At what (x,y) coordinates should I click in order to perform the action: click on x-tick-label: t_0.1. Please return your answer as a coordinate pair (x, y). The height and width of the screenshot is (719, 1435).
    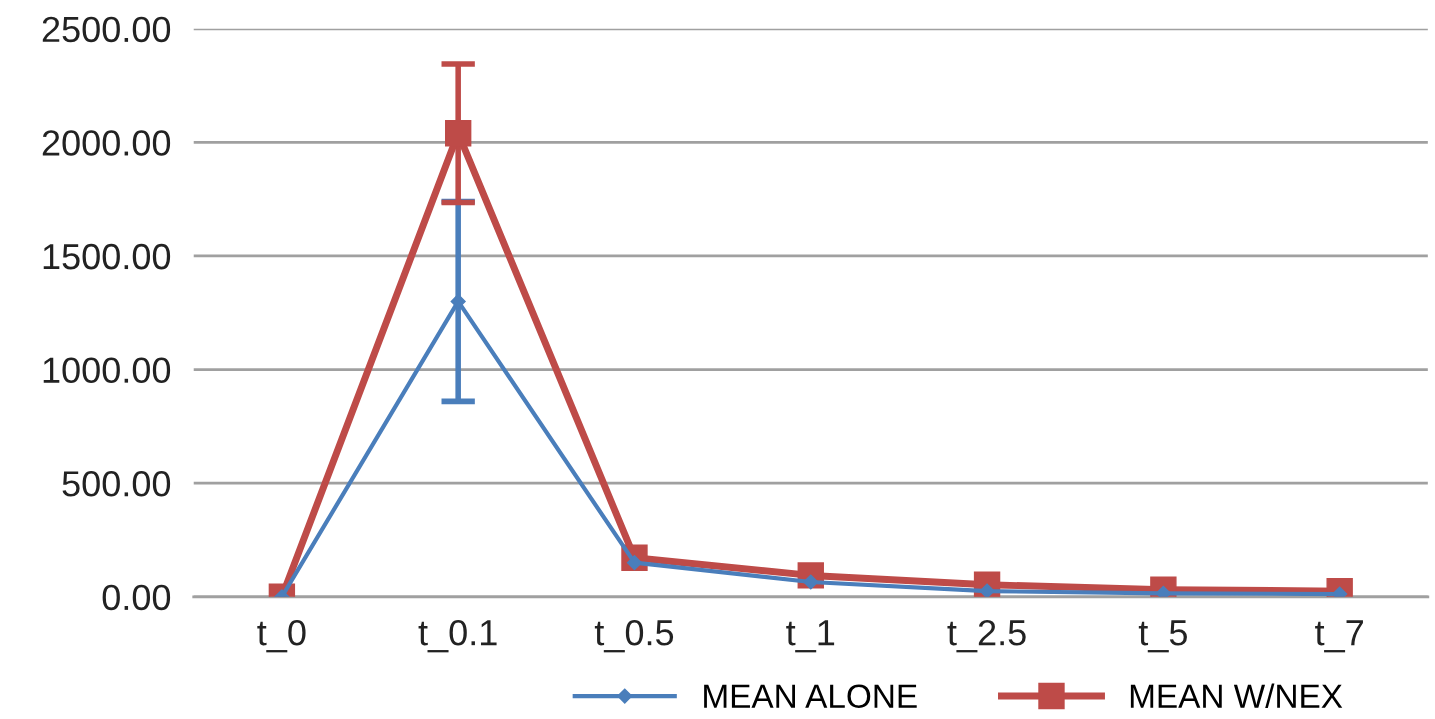
    Looking at the image, I should click on (457, 636).